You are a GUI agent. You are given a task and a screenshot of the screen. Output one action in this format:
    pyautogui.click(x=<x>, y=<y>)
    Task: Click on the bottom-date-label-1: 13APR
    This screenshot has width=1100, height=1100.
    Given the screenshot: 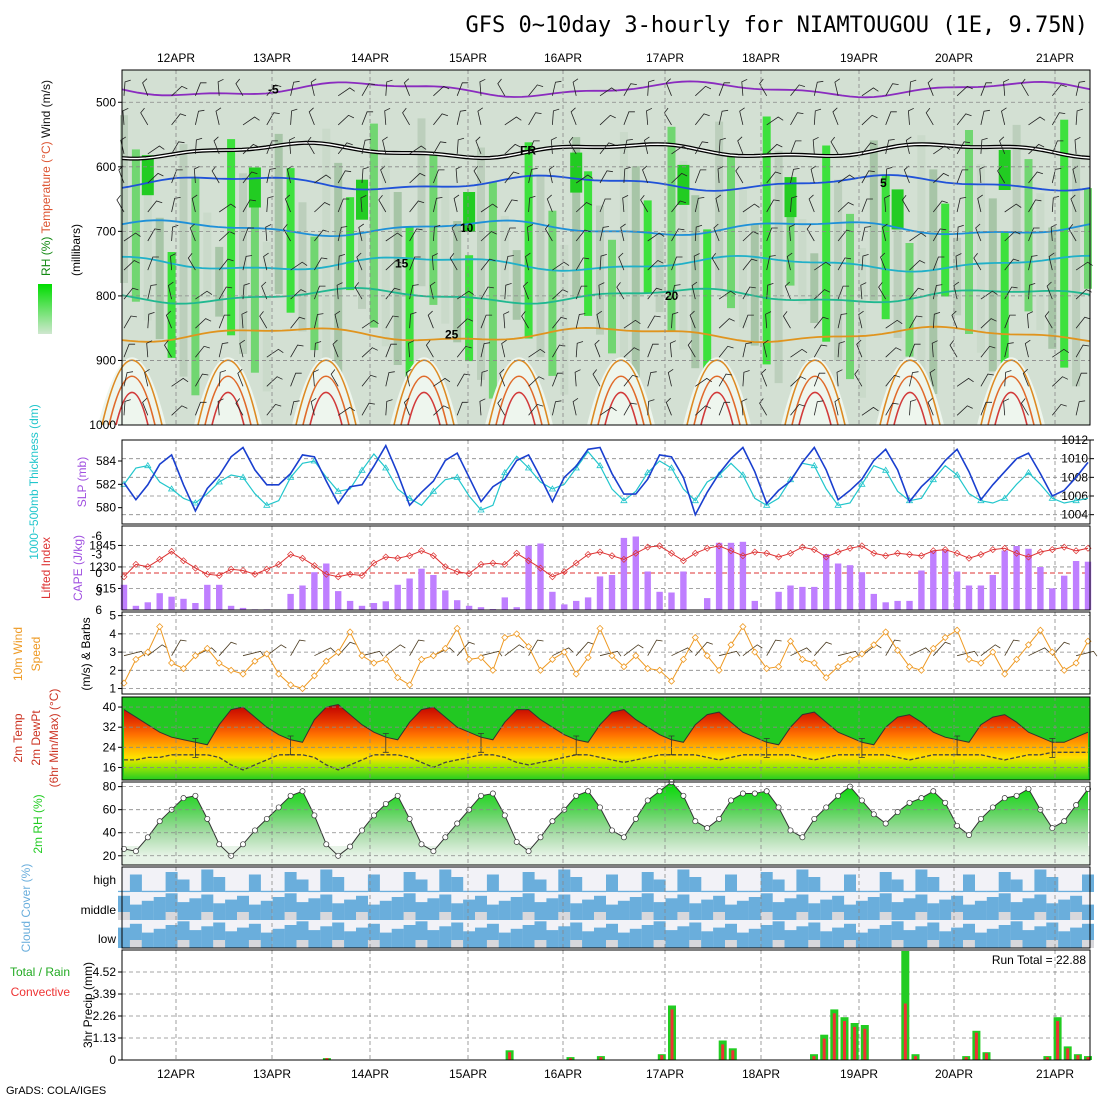 What is the action you would take?
    pyautogui.click(x=272, y=1074)
    